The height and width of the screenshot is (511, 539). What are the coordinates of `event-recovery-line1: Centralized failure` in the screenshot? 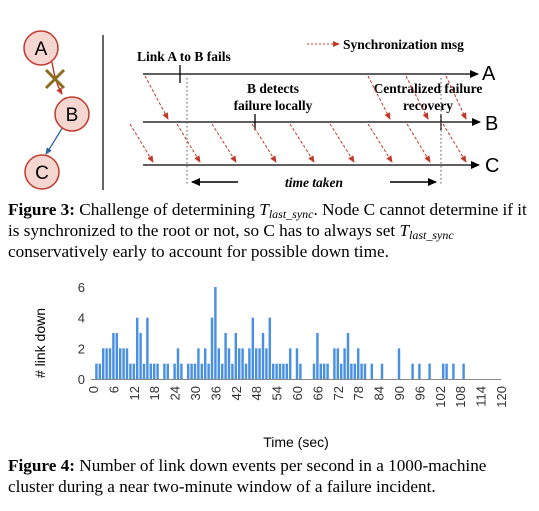 It's located at (428, 88).